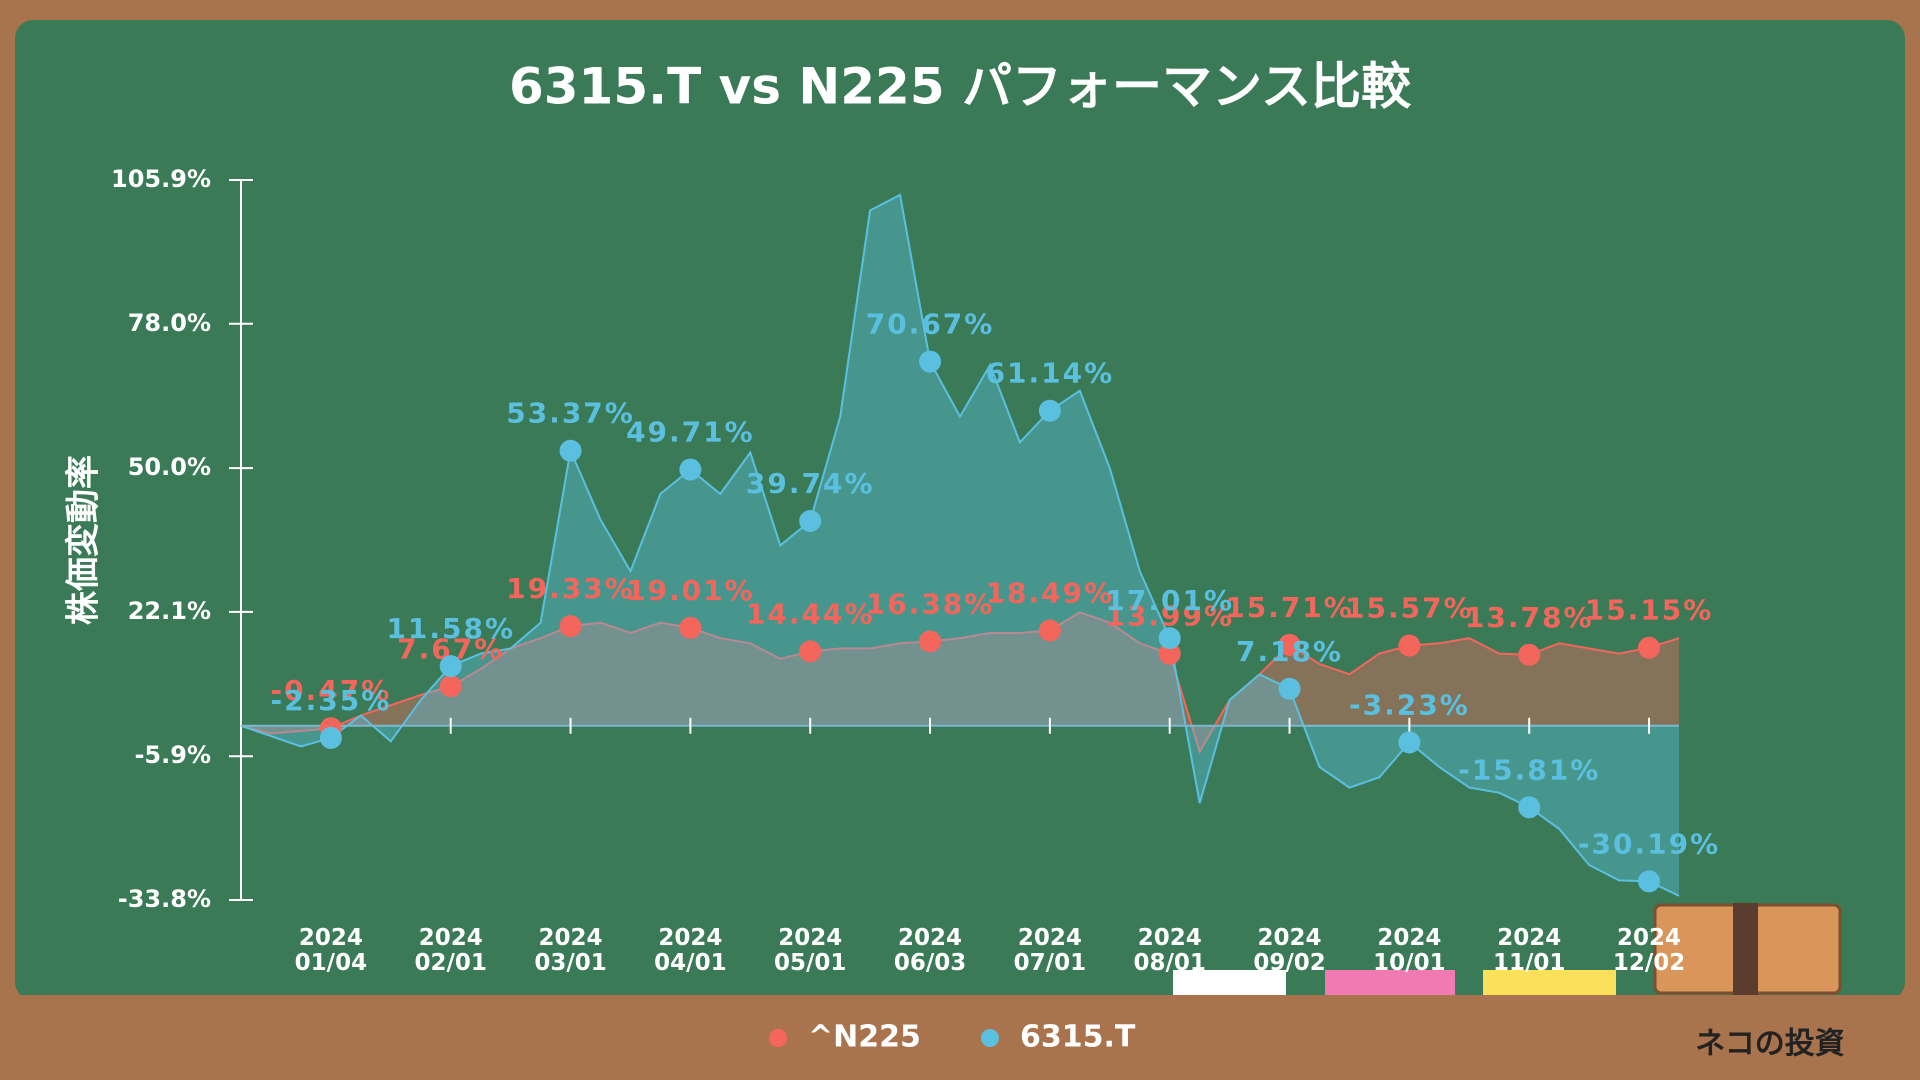  Describe the element at coordinates (1050, 593) in the screenshot. I see `data-label: 18.49%` at that location.